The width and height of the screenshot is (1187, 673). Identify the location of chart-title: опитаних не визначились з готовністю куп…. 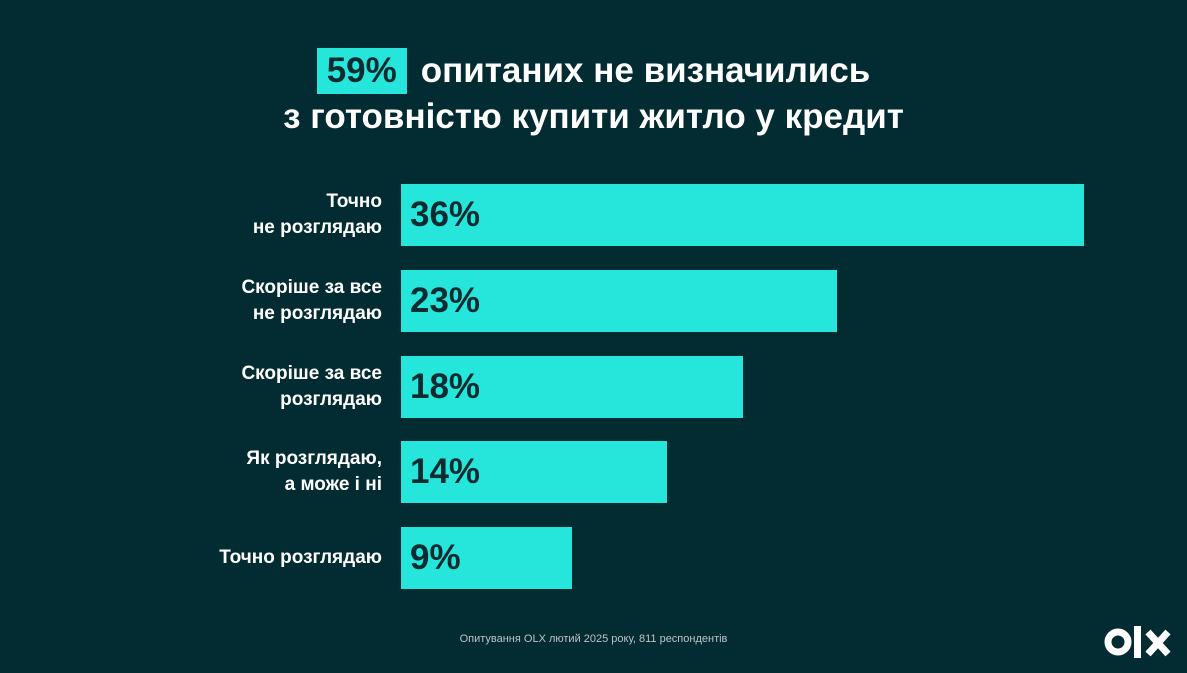
(593, 93).